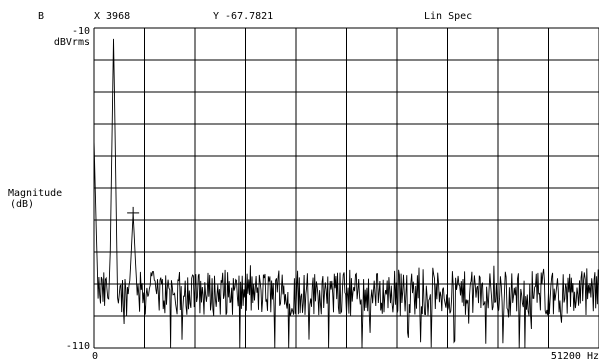 Image resolution: width=599 pixels, height=362 pixels. What do you see at coordinates (71, 42) in the screenshot?
I see `y-unit-label: dBVrms` at bounding box center [71, 42].